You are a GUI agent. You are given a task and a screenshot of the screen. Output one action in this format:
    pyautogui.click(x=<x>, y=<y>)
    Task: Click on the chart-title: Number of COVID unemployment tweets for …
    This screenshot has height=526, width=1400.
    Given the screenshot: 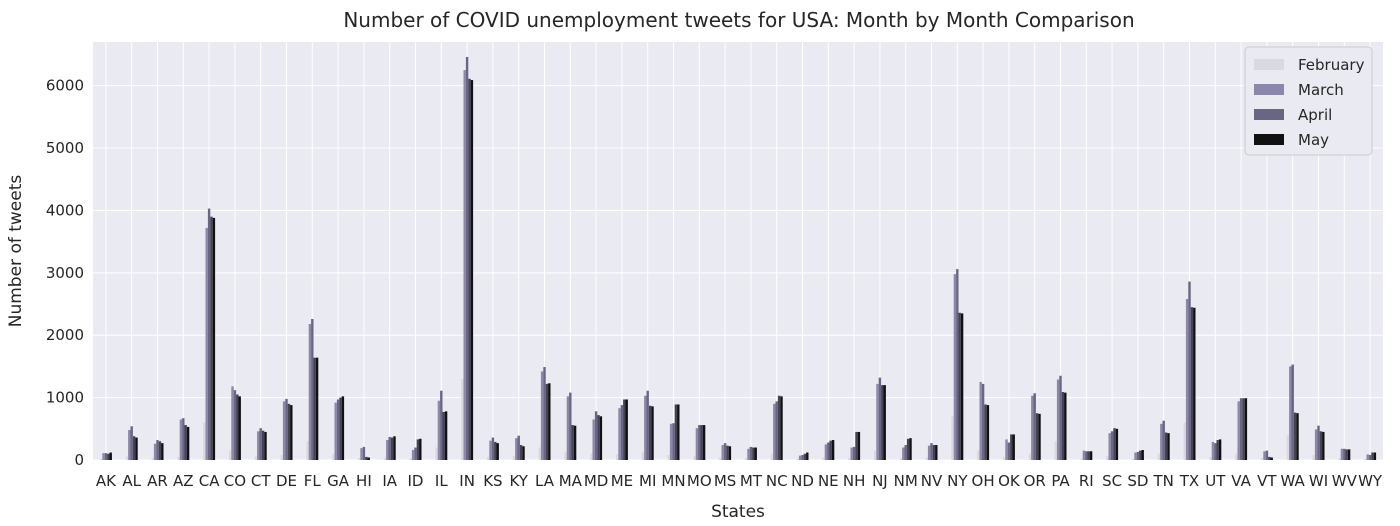 What is the action you would take?
    pyautogui.click(x=738, y=20)
    